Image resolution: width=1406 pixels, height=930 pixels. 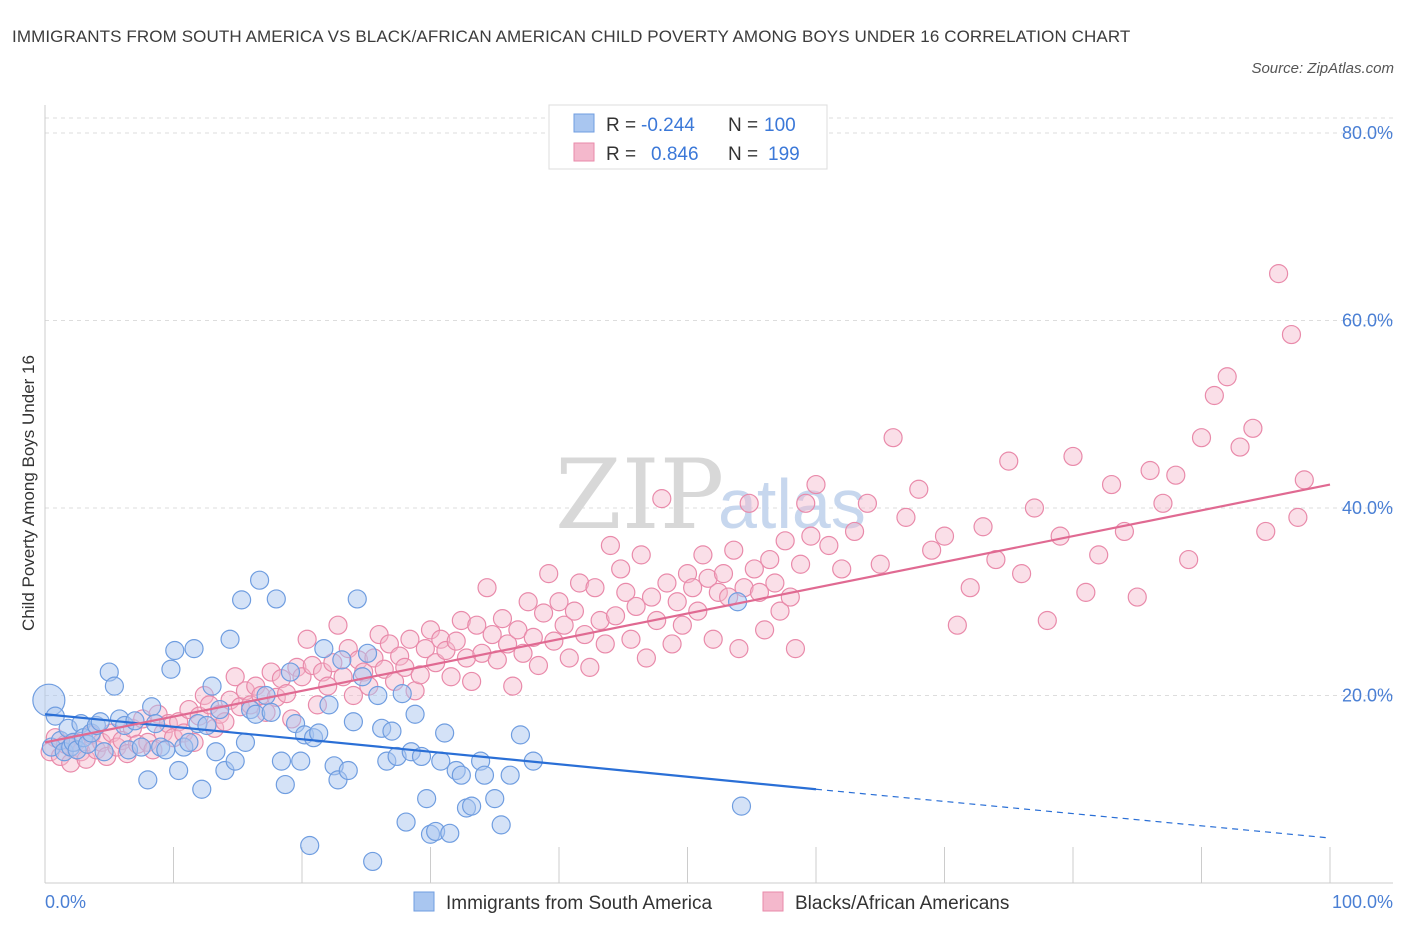 What do you see at coordinates (430, 752) in the screenshot?
I see `trend-line-immigrants` at bounding box center [430, 752].